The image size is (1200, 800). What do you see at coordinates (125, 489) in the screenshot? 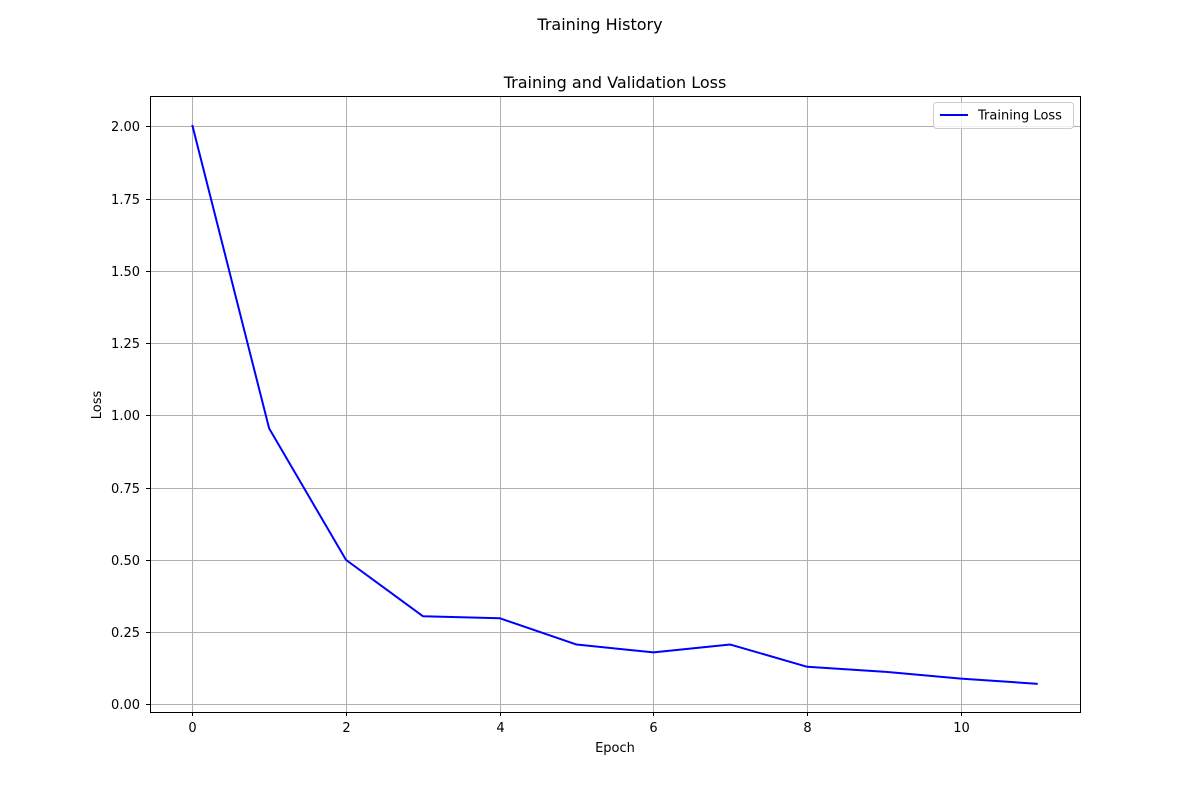
I see `y-tick-label: 0.75` at bounding box center [125, 489].